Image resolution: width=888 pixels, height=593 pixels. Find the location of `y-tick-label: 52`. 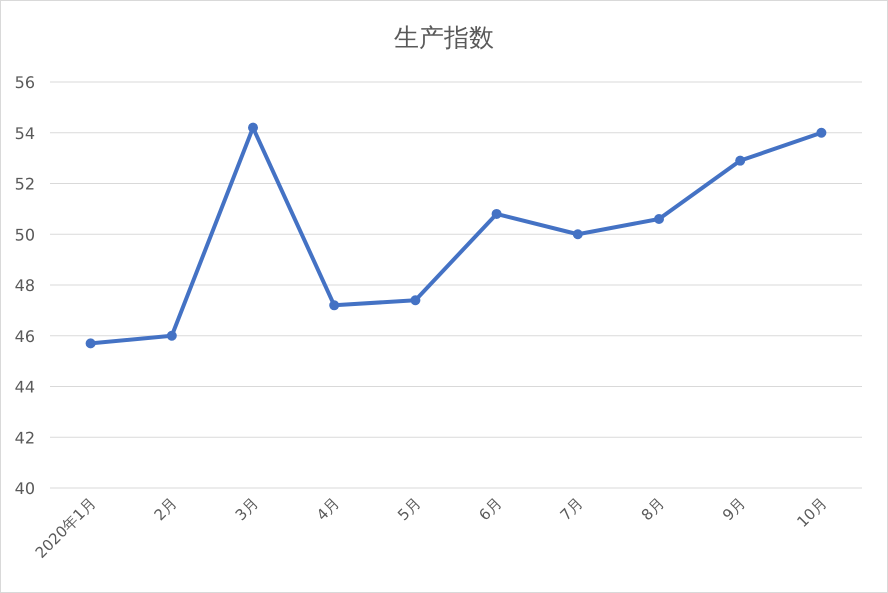

y-tick-label: 52 is located at coordinates (24, 184).